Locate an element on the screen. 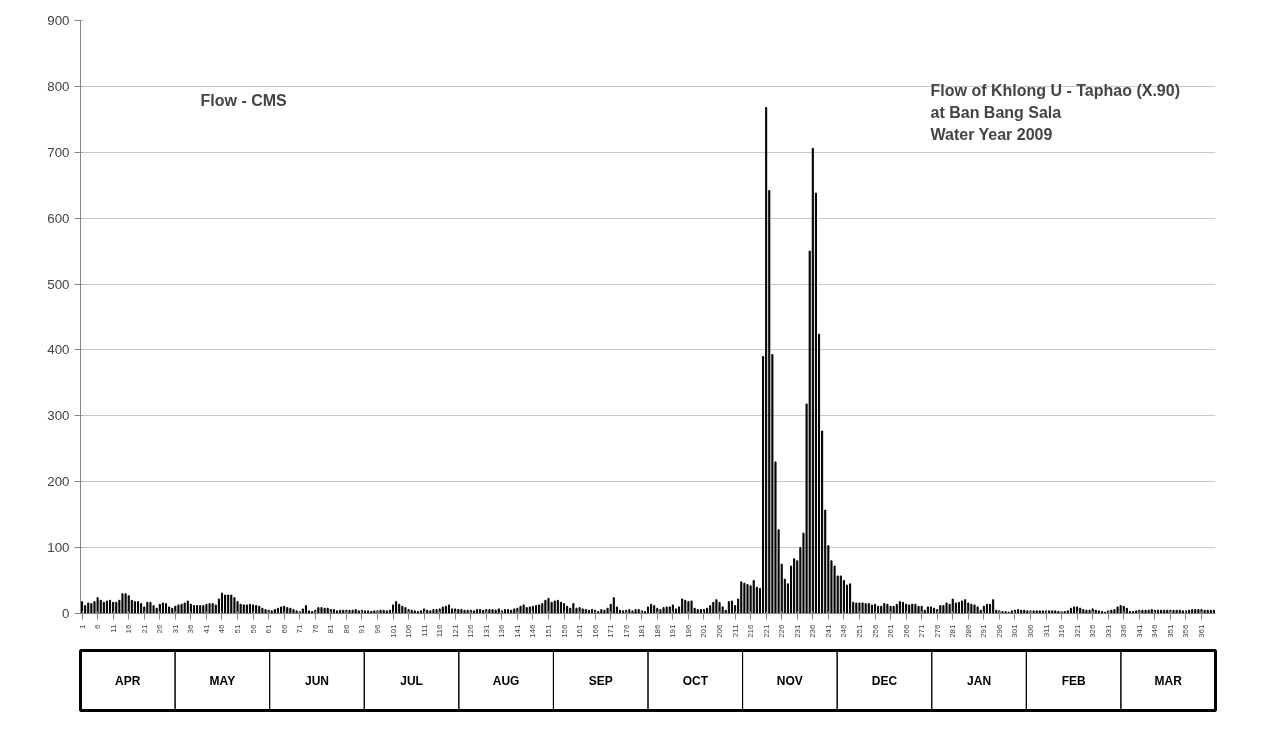 This screenshot has height=747, width=1277. y-tick-label: 200 is located at coordinates (58, 482).